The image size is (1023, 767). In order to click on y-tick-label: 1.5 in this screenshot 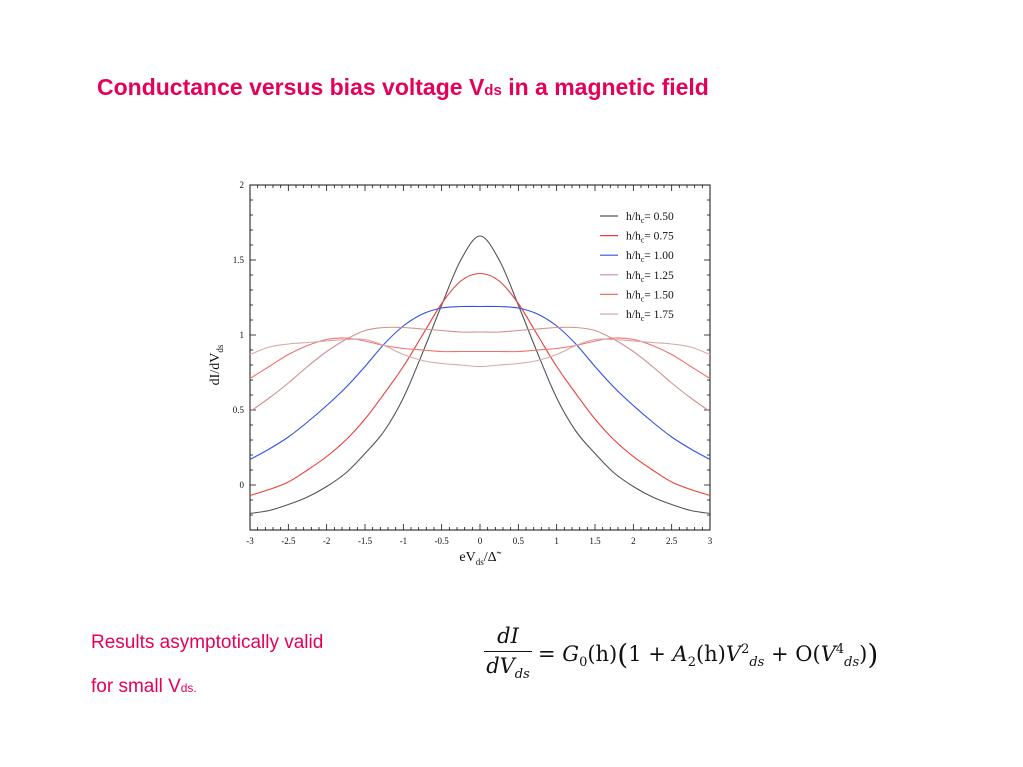, I will do `click(239, 260)`.